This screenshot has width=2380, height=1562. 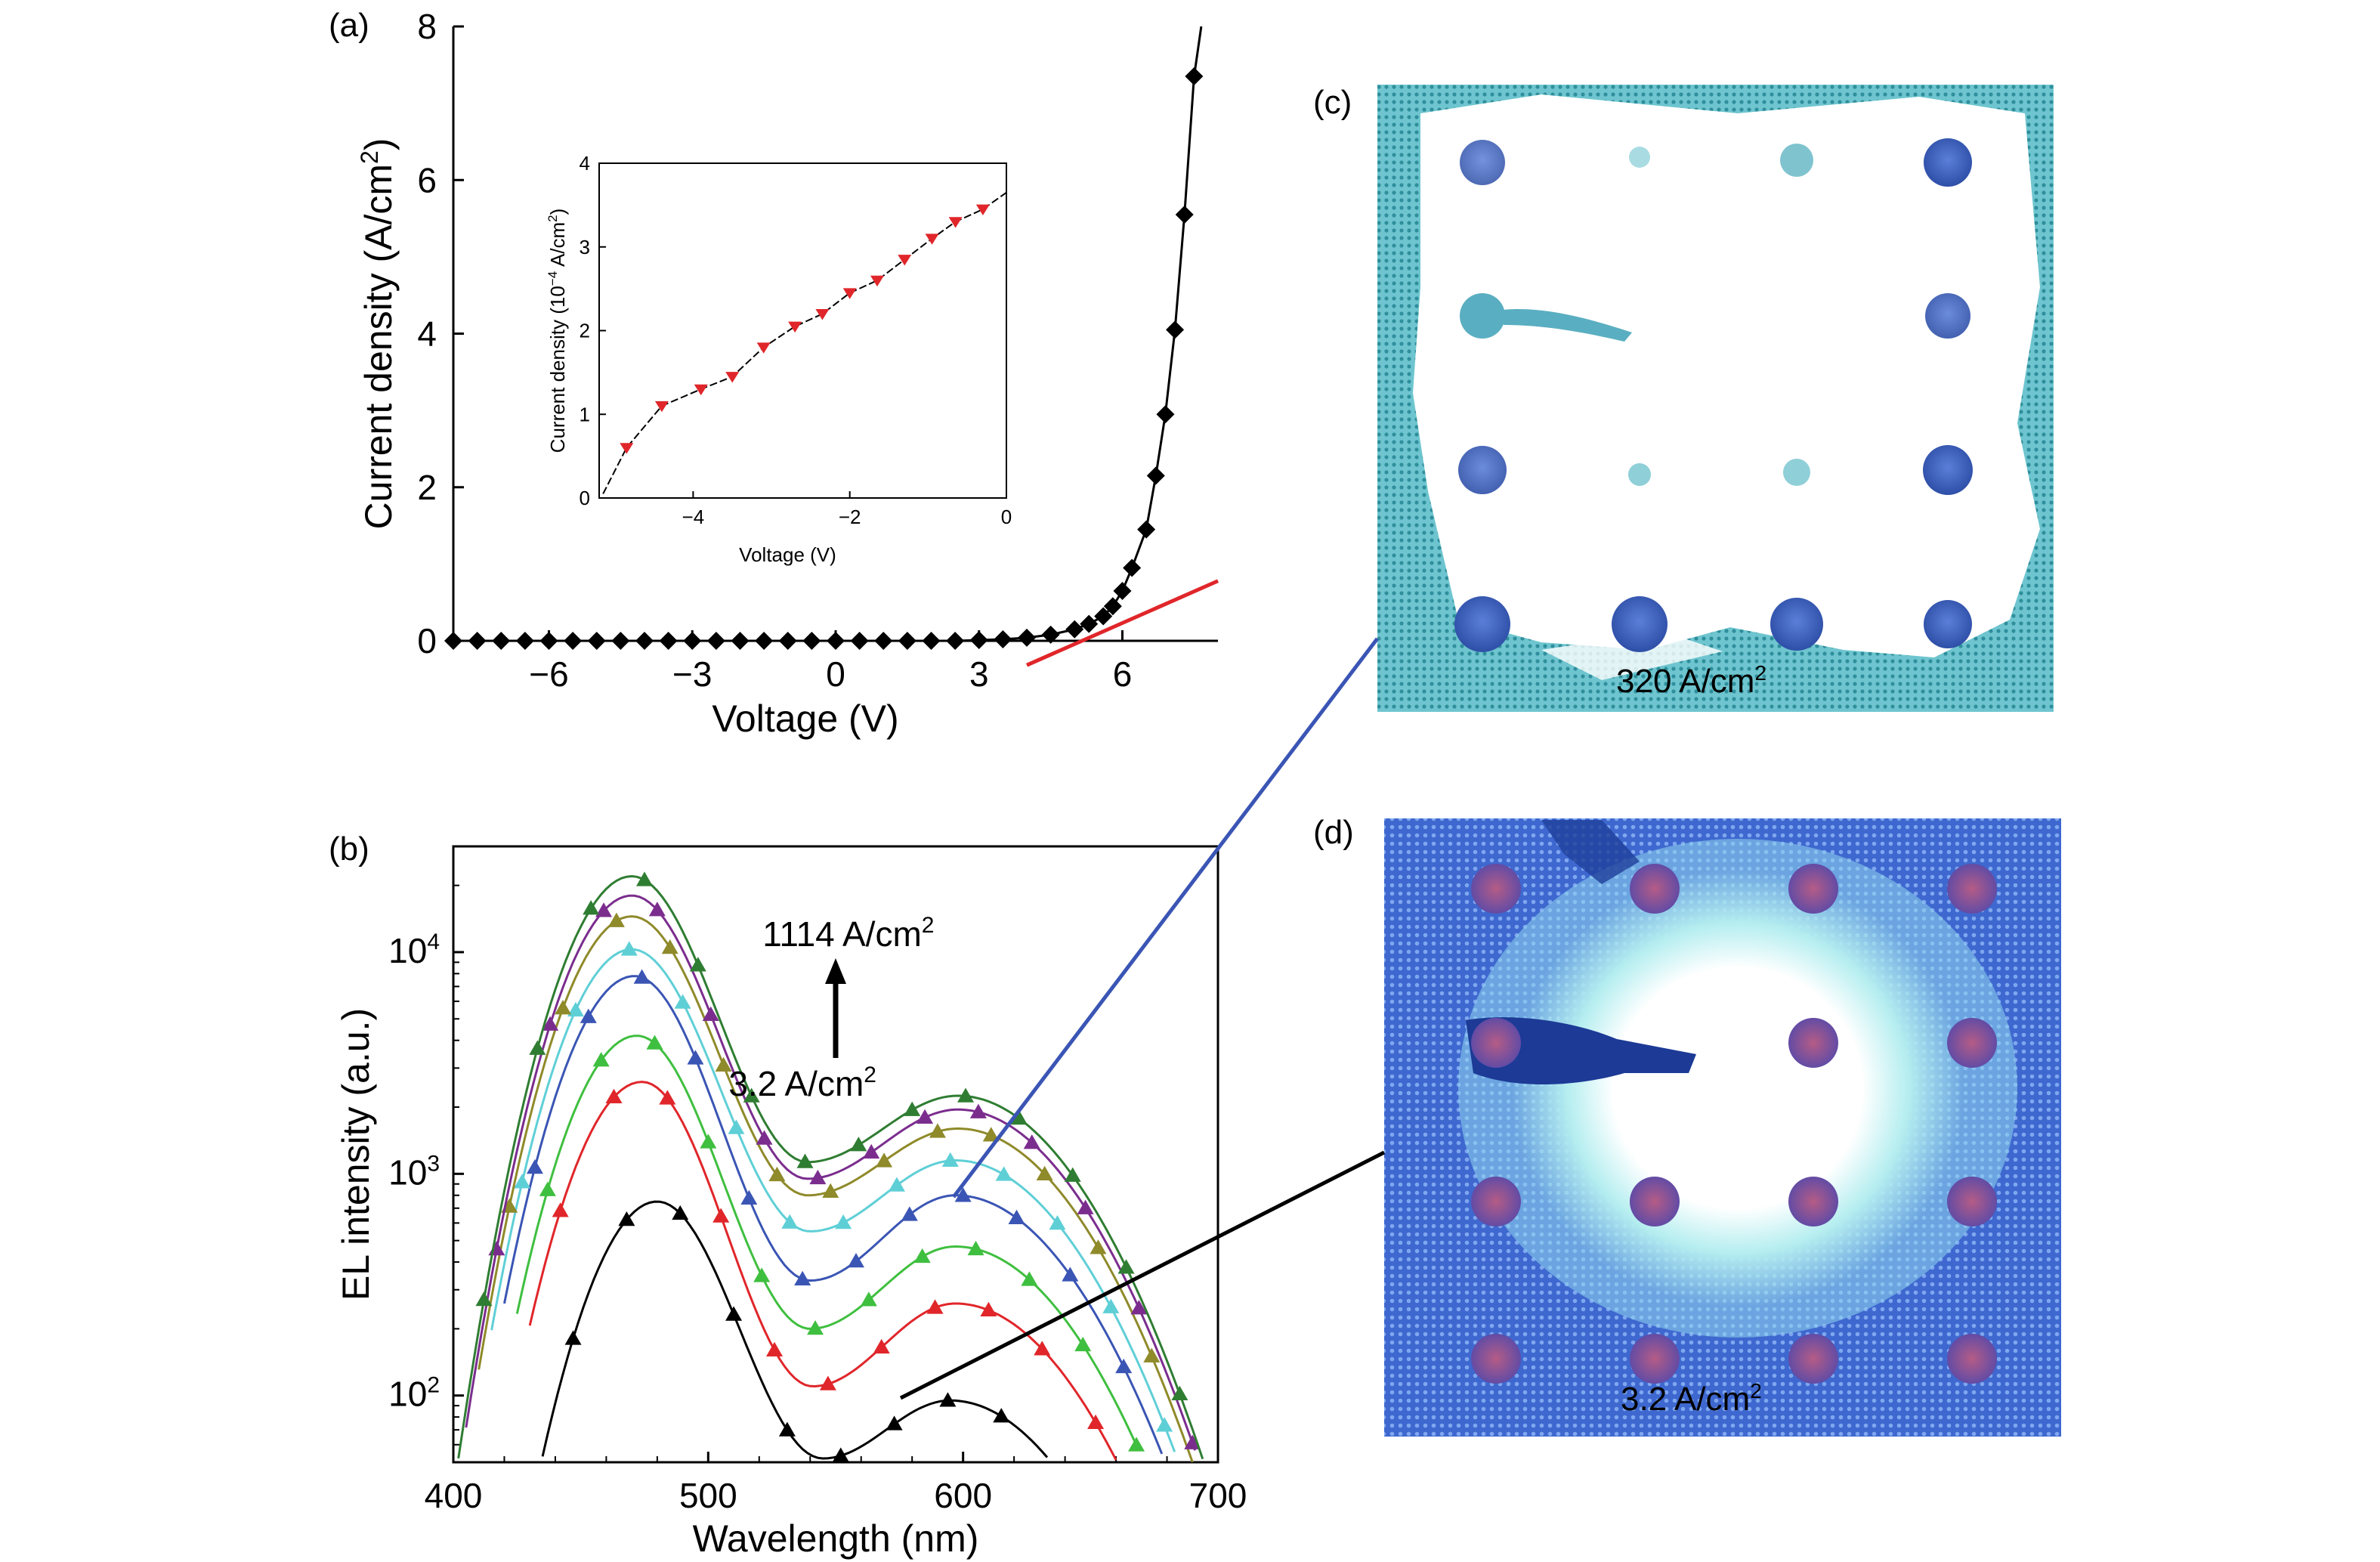 I want to click on panel-d-image: 3.2 A/cm2, so click(x=1722, y=1127).